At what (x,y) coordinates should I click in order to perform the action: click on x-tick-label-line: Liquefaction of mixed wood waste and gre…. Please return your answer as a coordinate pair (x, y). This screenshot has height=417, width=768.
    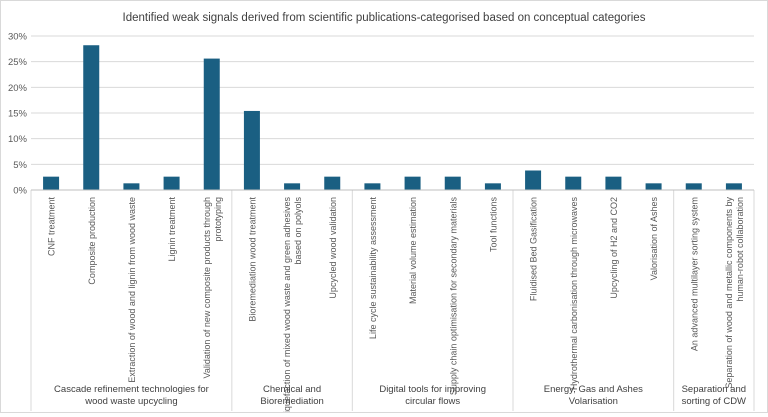
    Looking at the image, I should click on (287, 304).